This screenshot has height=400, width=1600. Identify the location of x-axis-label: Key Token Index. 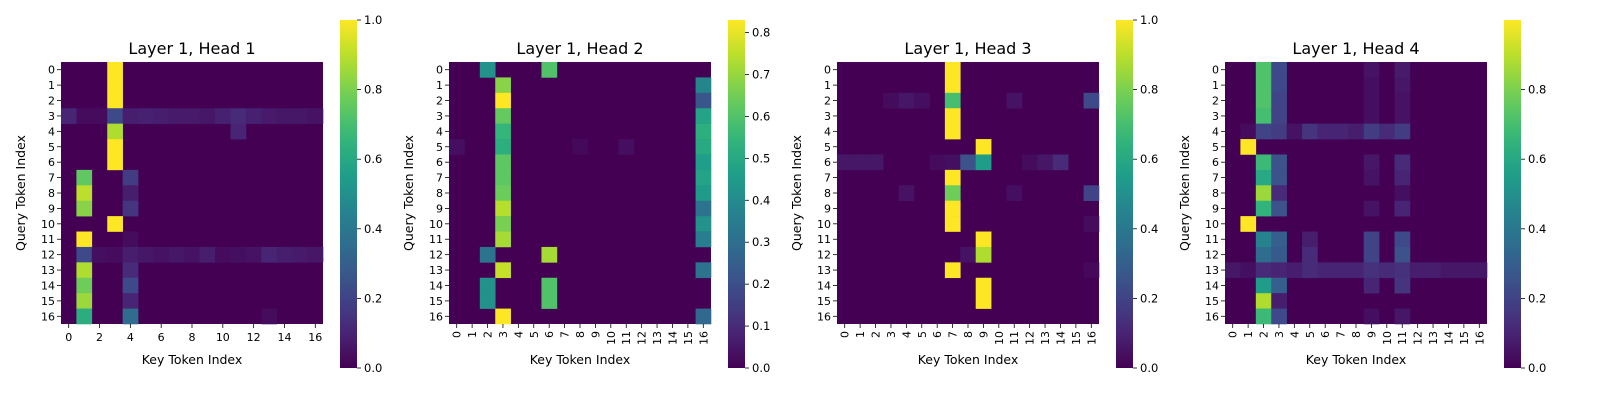
(968, 359).